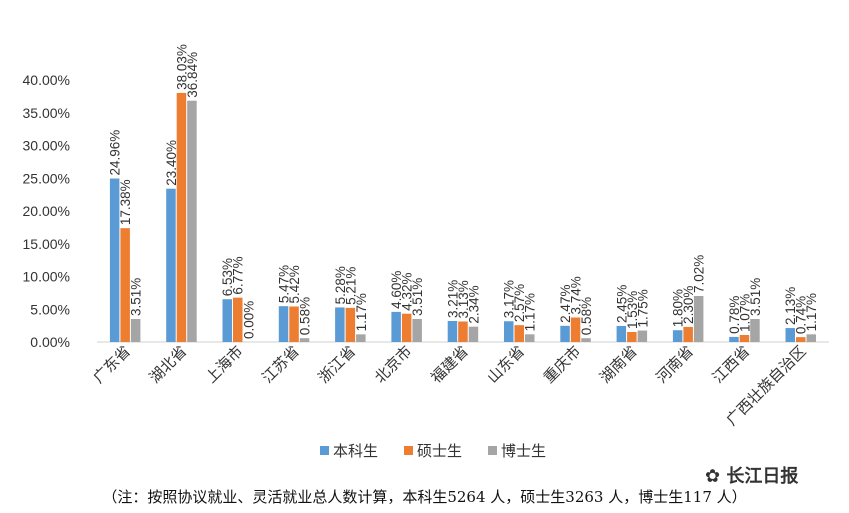 This screenshot has width=849, height=513. I want to click on data-label: 0.78%, so click(734, 315).